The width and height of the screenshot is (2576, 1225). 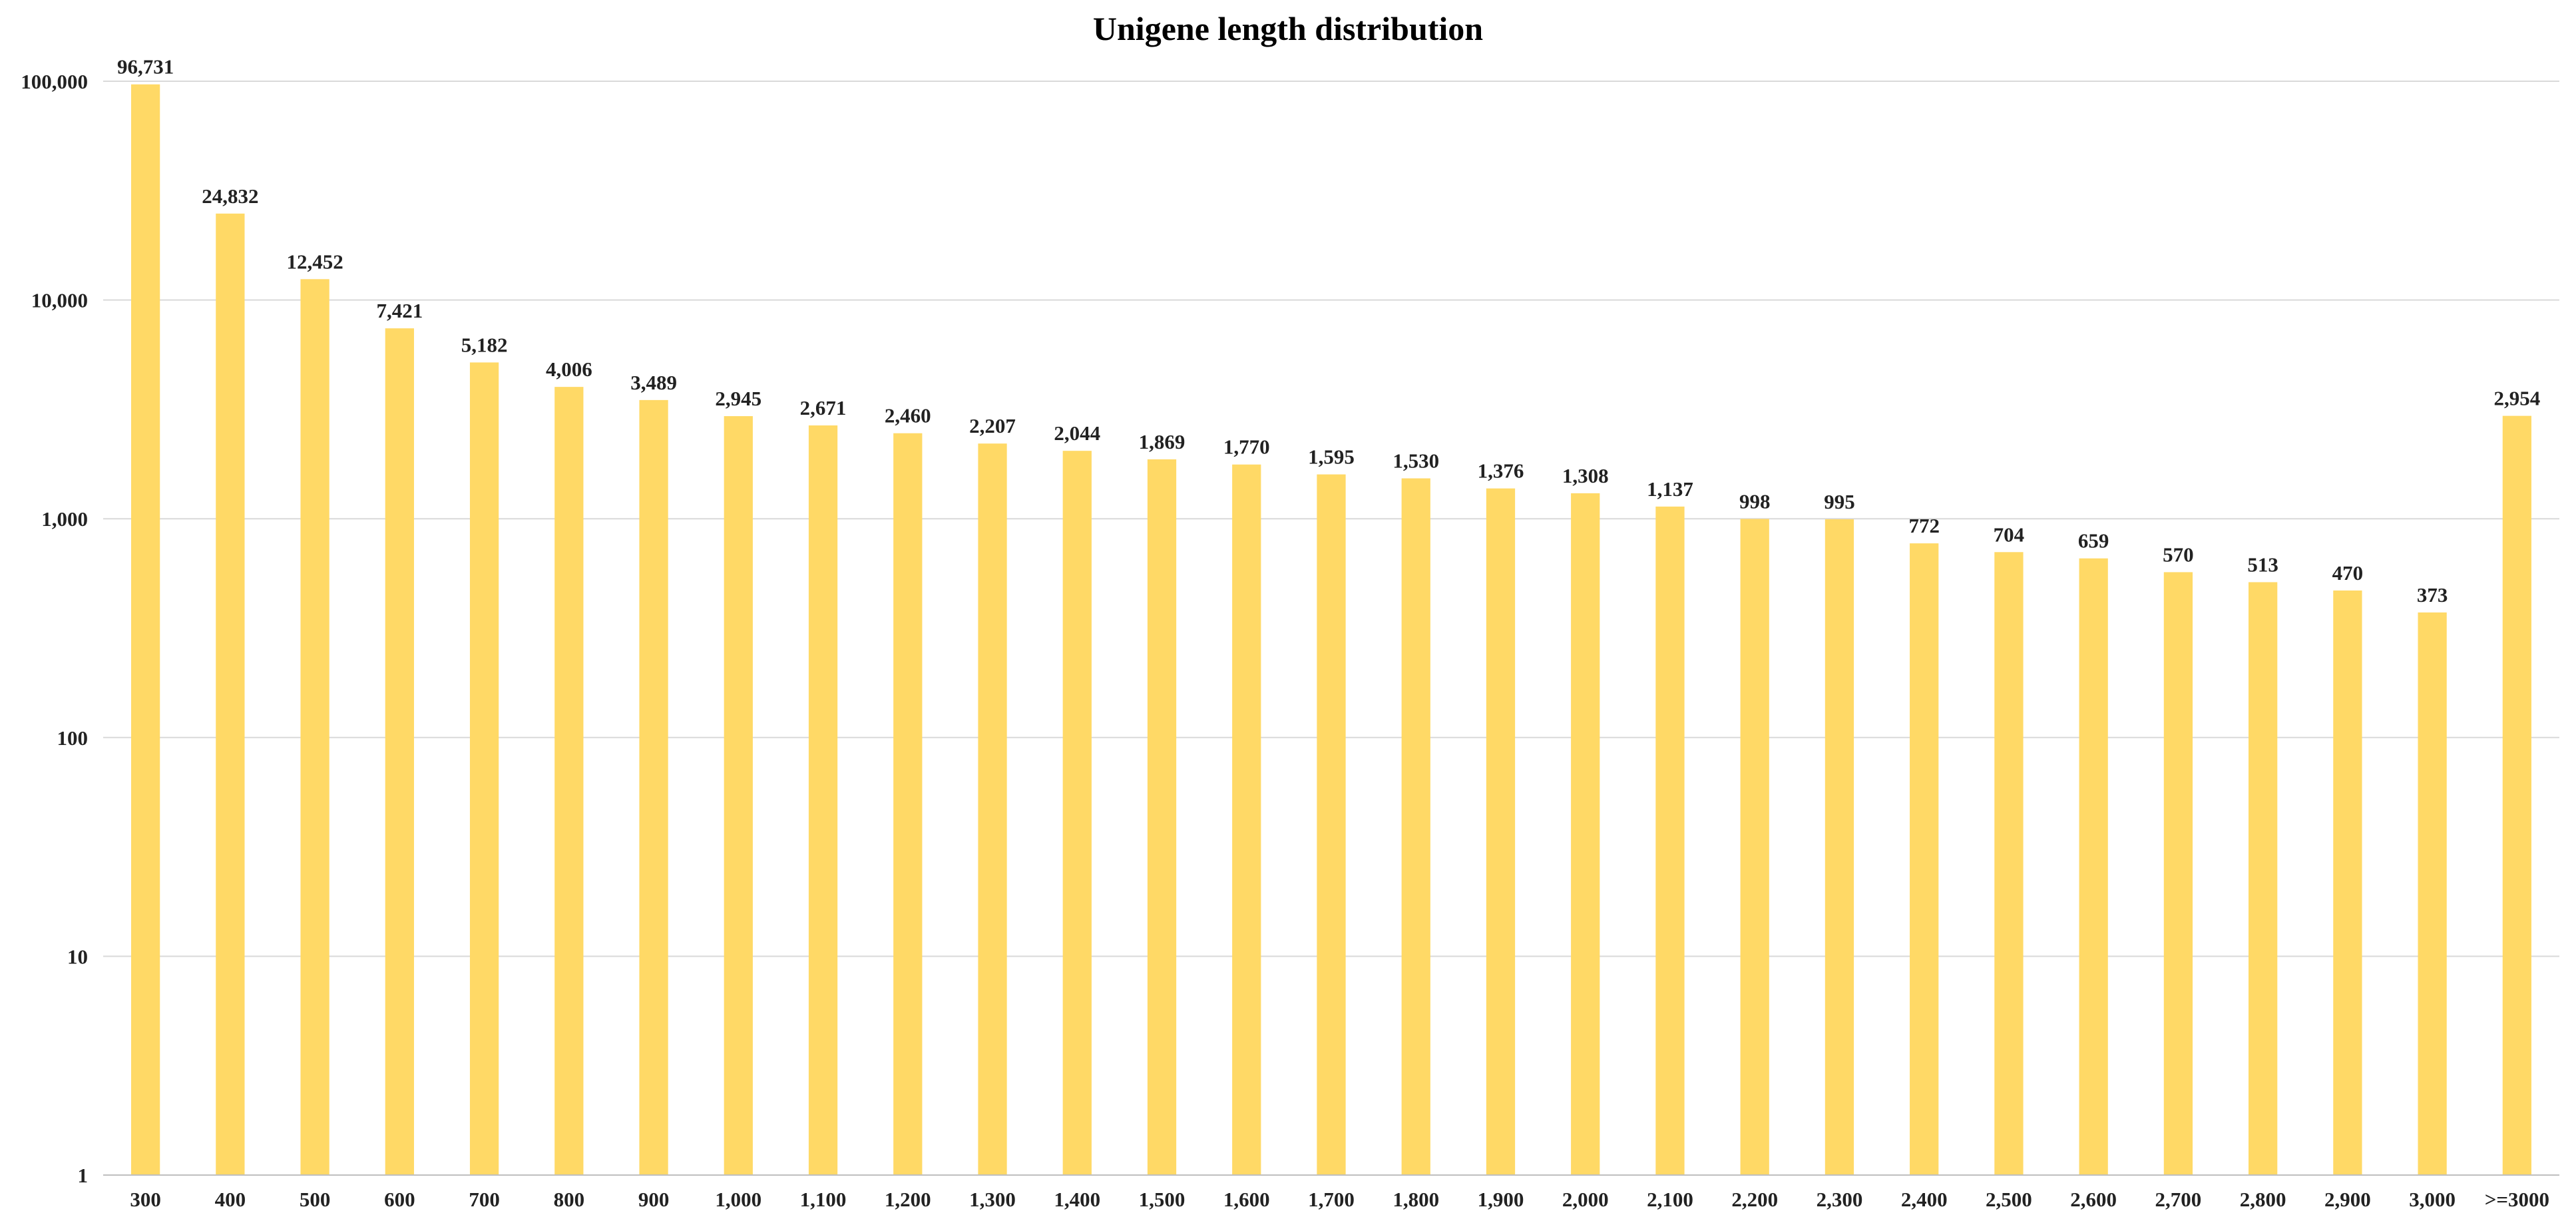 I want to click on data-label: 1,137, so click(x=1670, y=489).